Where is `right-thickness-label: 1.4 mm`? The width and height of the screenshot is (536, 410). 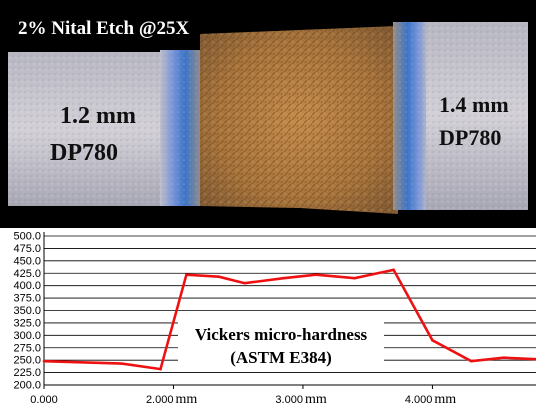 right-thickness-label: 1.4 mm is located at coordinates (474, 104).